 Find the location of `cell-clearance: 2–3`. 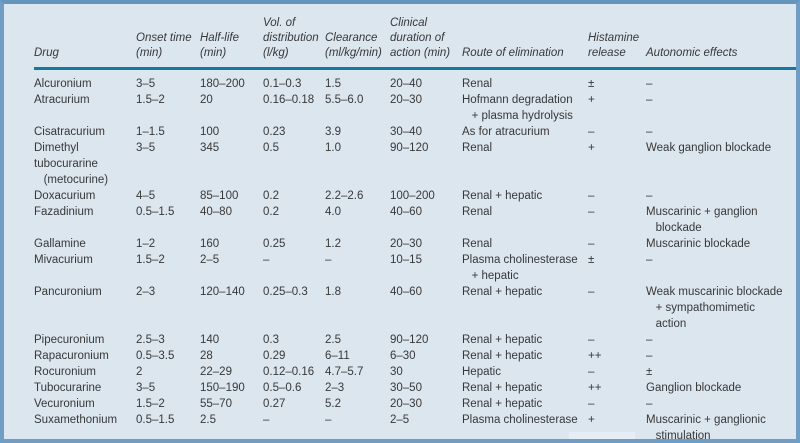

cell-clearance: 2–3 is located at coordinates (335, 388).